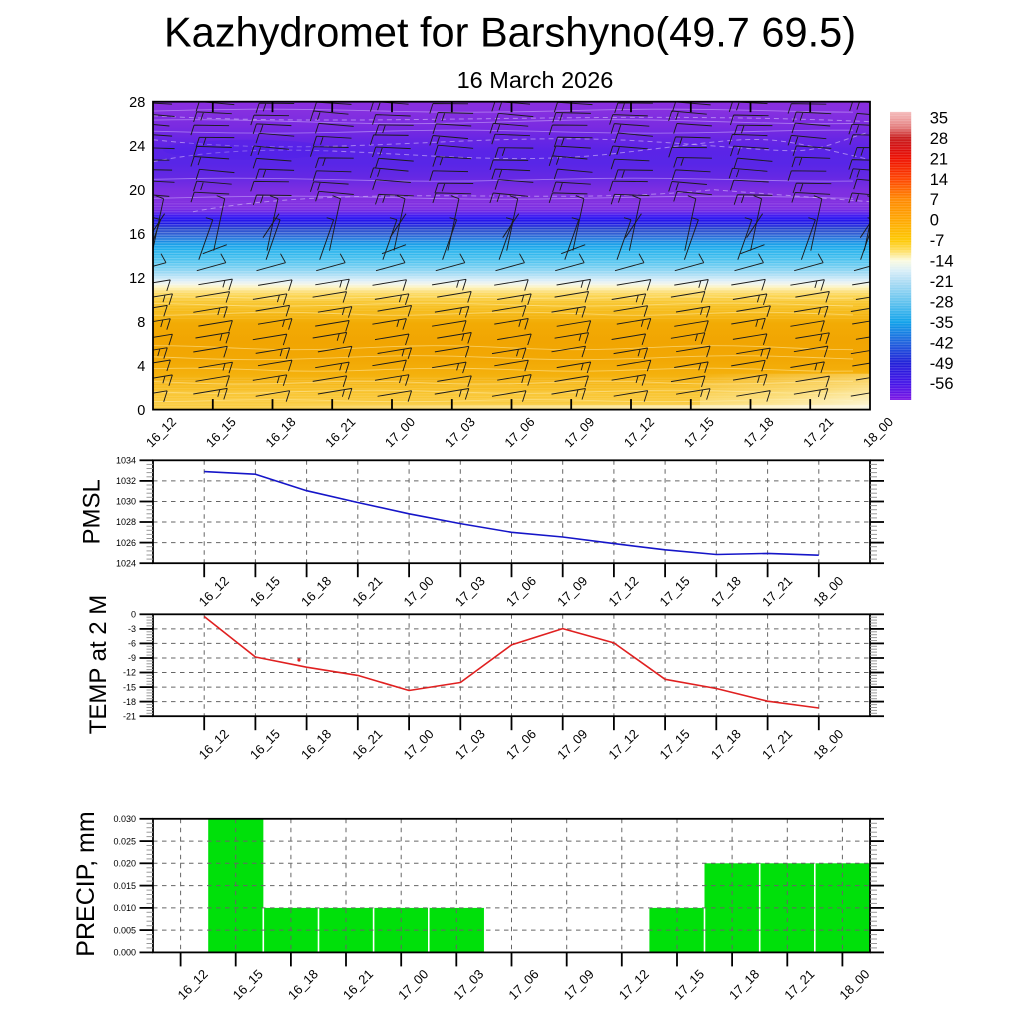 Image resolution: width=1024 pixels, height=1024 pixels. Describe the element at coordinates (126, 543) in the screenshot. I see `svg-text: 1026` at that location.